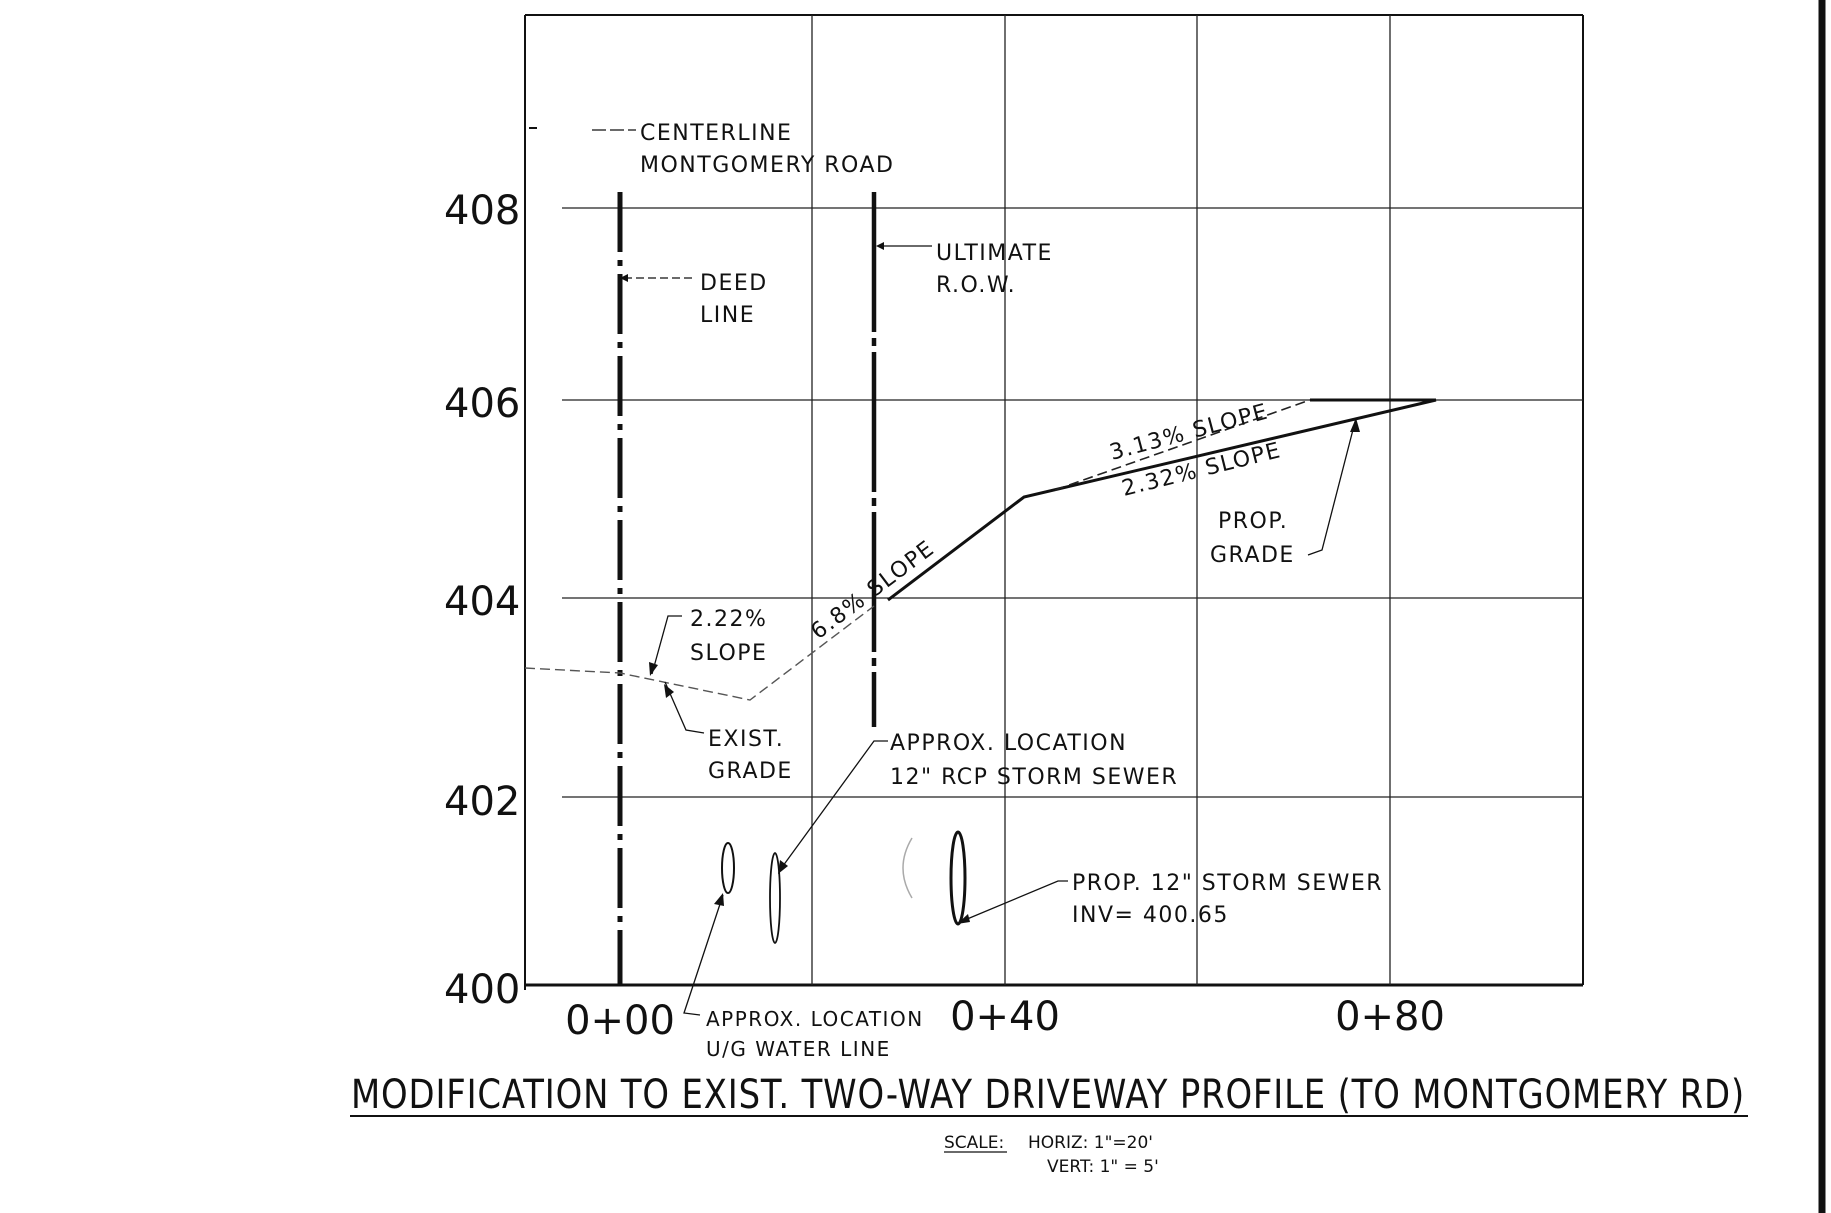 This screenshot has height=1213, width=1831. What do you see at coordinates (727, 315) in the screenshot?
I see `deed-line-label: LINE` at bounding box center [727, 315].